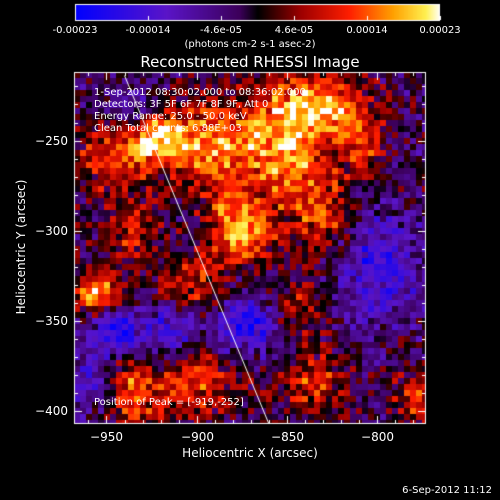  Describe the element at coordinates (377, 437) in the screenshot. I see `x-tick-label: −800` at that location.